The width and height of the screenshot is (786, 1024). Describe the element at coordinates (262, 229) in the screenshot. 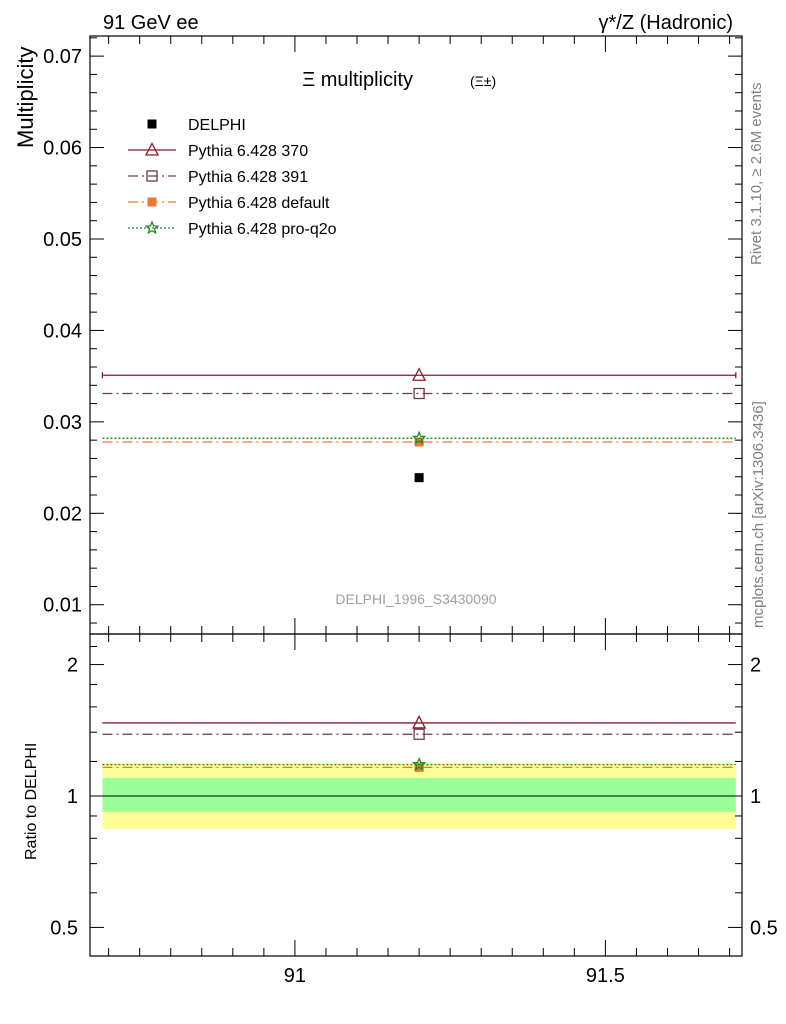

I see `legend-label-pythia-6-428-pro-q2o: Pythia 6.428 pro-q2o` at that location.